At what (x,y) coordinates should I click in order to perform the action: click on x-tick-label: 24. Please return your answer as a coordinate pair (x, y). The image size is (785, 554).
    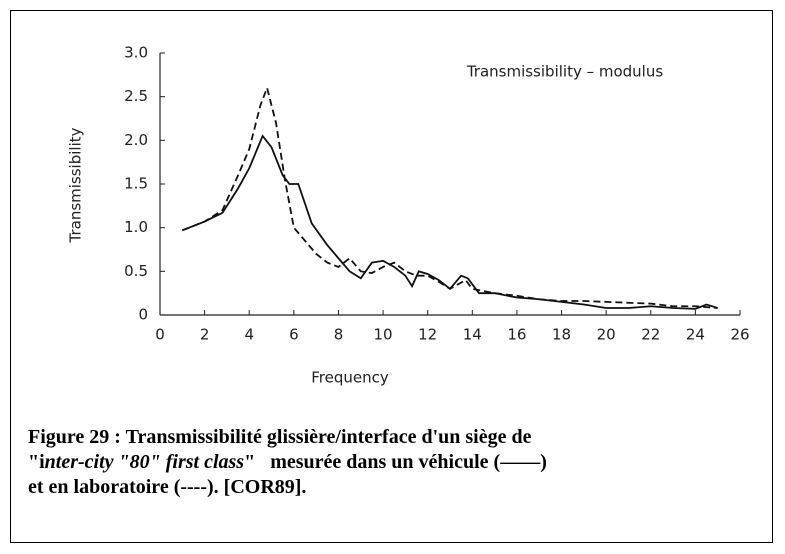
    Looking at the image, I should click on (695, 335).